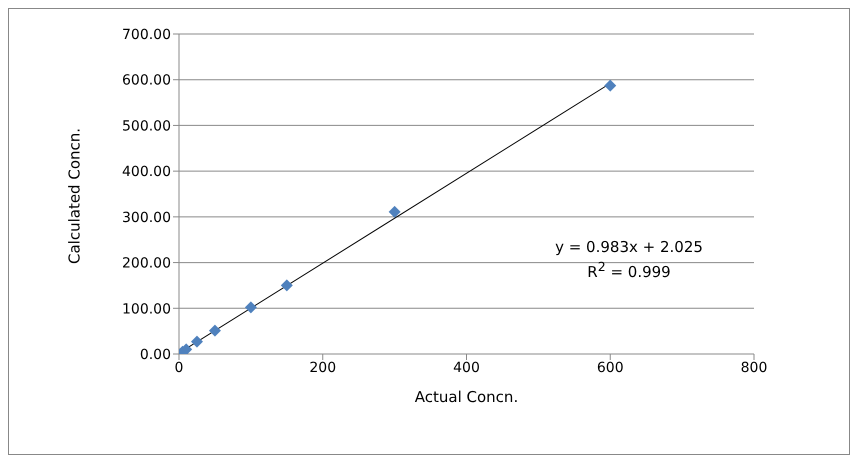 This screenshot has width=856, height=461. Describe the element at coordinates (146, 80) in the screenshot. I see `y-tick-label: 600.00` at that location.